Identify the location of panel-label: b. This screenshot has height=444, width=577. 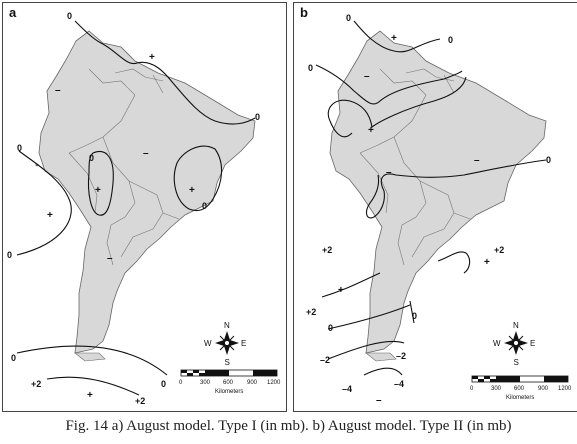
(304, 12).